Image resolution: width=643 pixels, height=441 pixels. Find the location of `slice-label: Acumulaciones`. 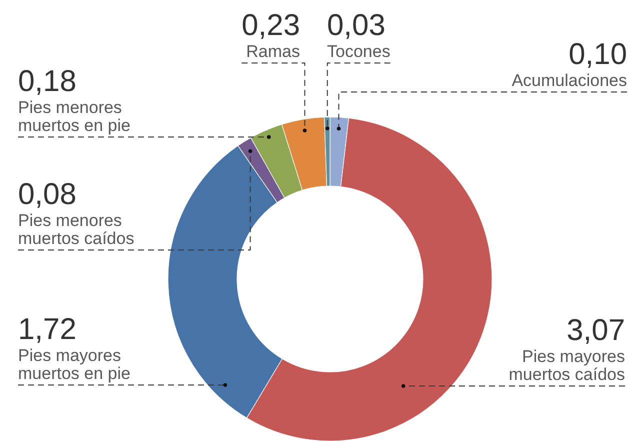

slice-label: Acumulaciones is located at coordinates (569, 80).